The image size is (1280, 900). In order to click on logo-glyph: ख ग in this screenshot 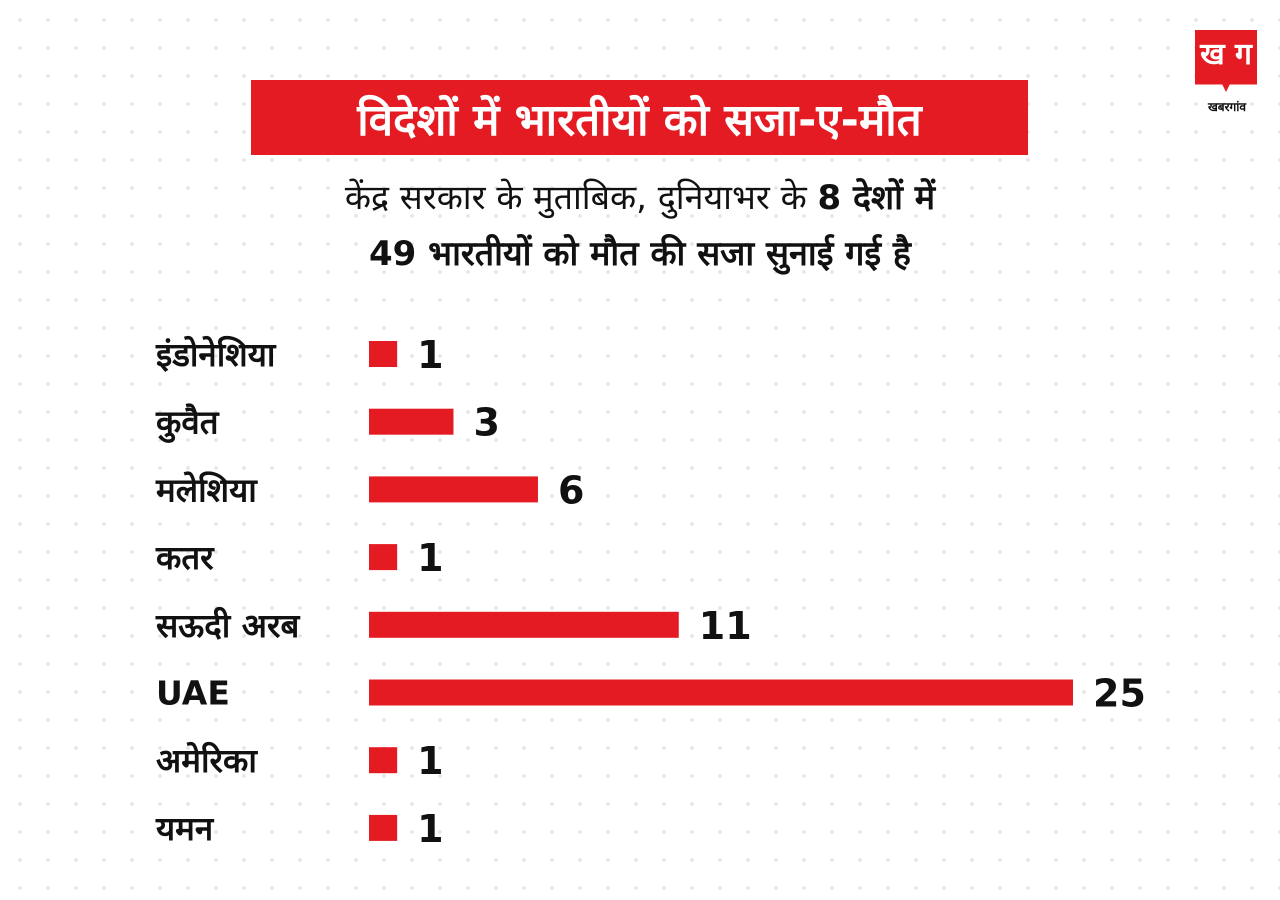, I will do `click(1226, 54)`.